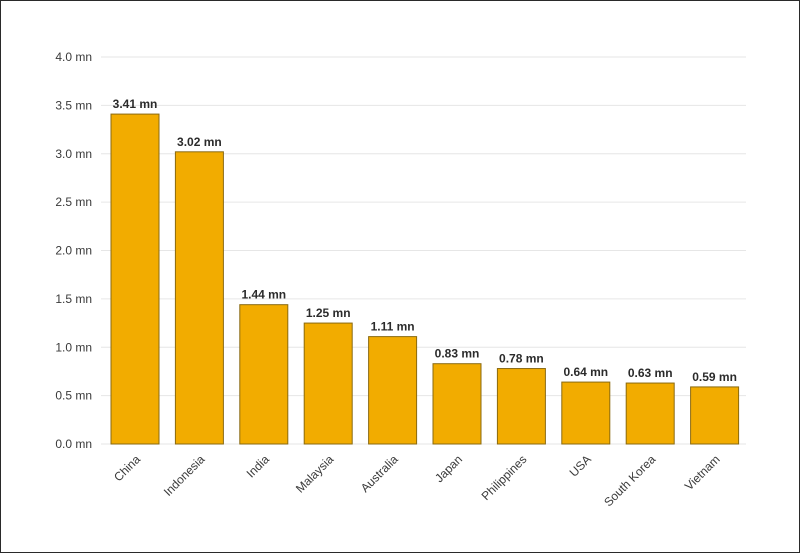  Describe the element at coordinates (521, 359) in the screenshot. I see `data-label: 0.78 mn` at that location.